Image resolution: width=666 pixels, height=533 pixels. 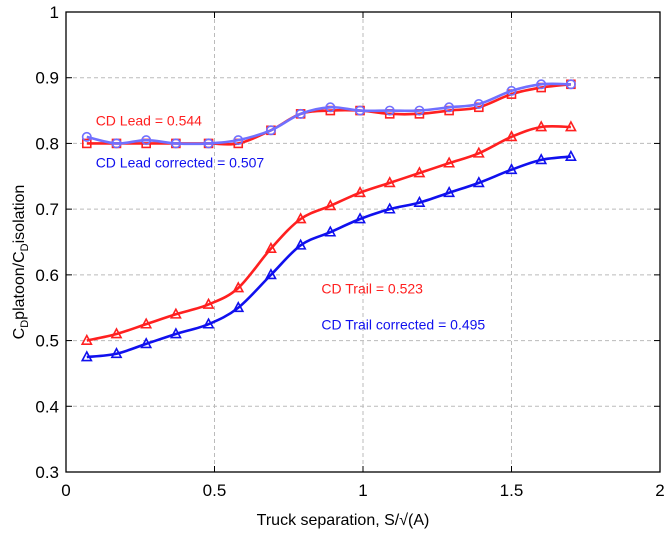 I want to click on y-tick-label: 0.6, so click(x=47, y=275).